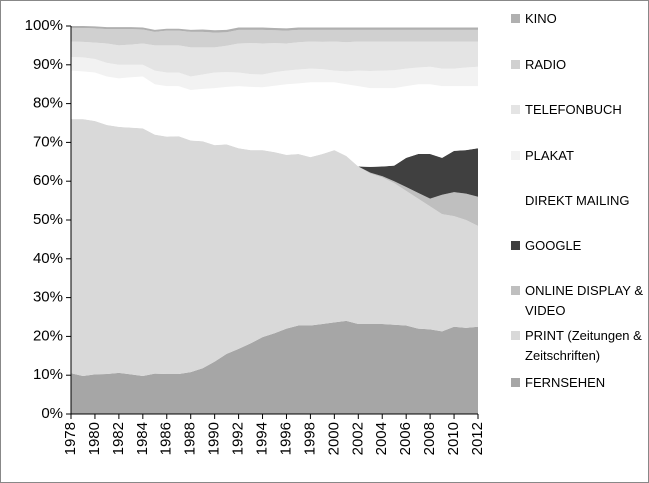 The width and height of the screenshot is (649, 483). I want to click on x-tick-label: 1994, so click(261, 438).